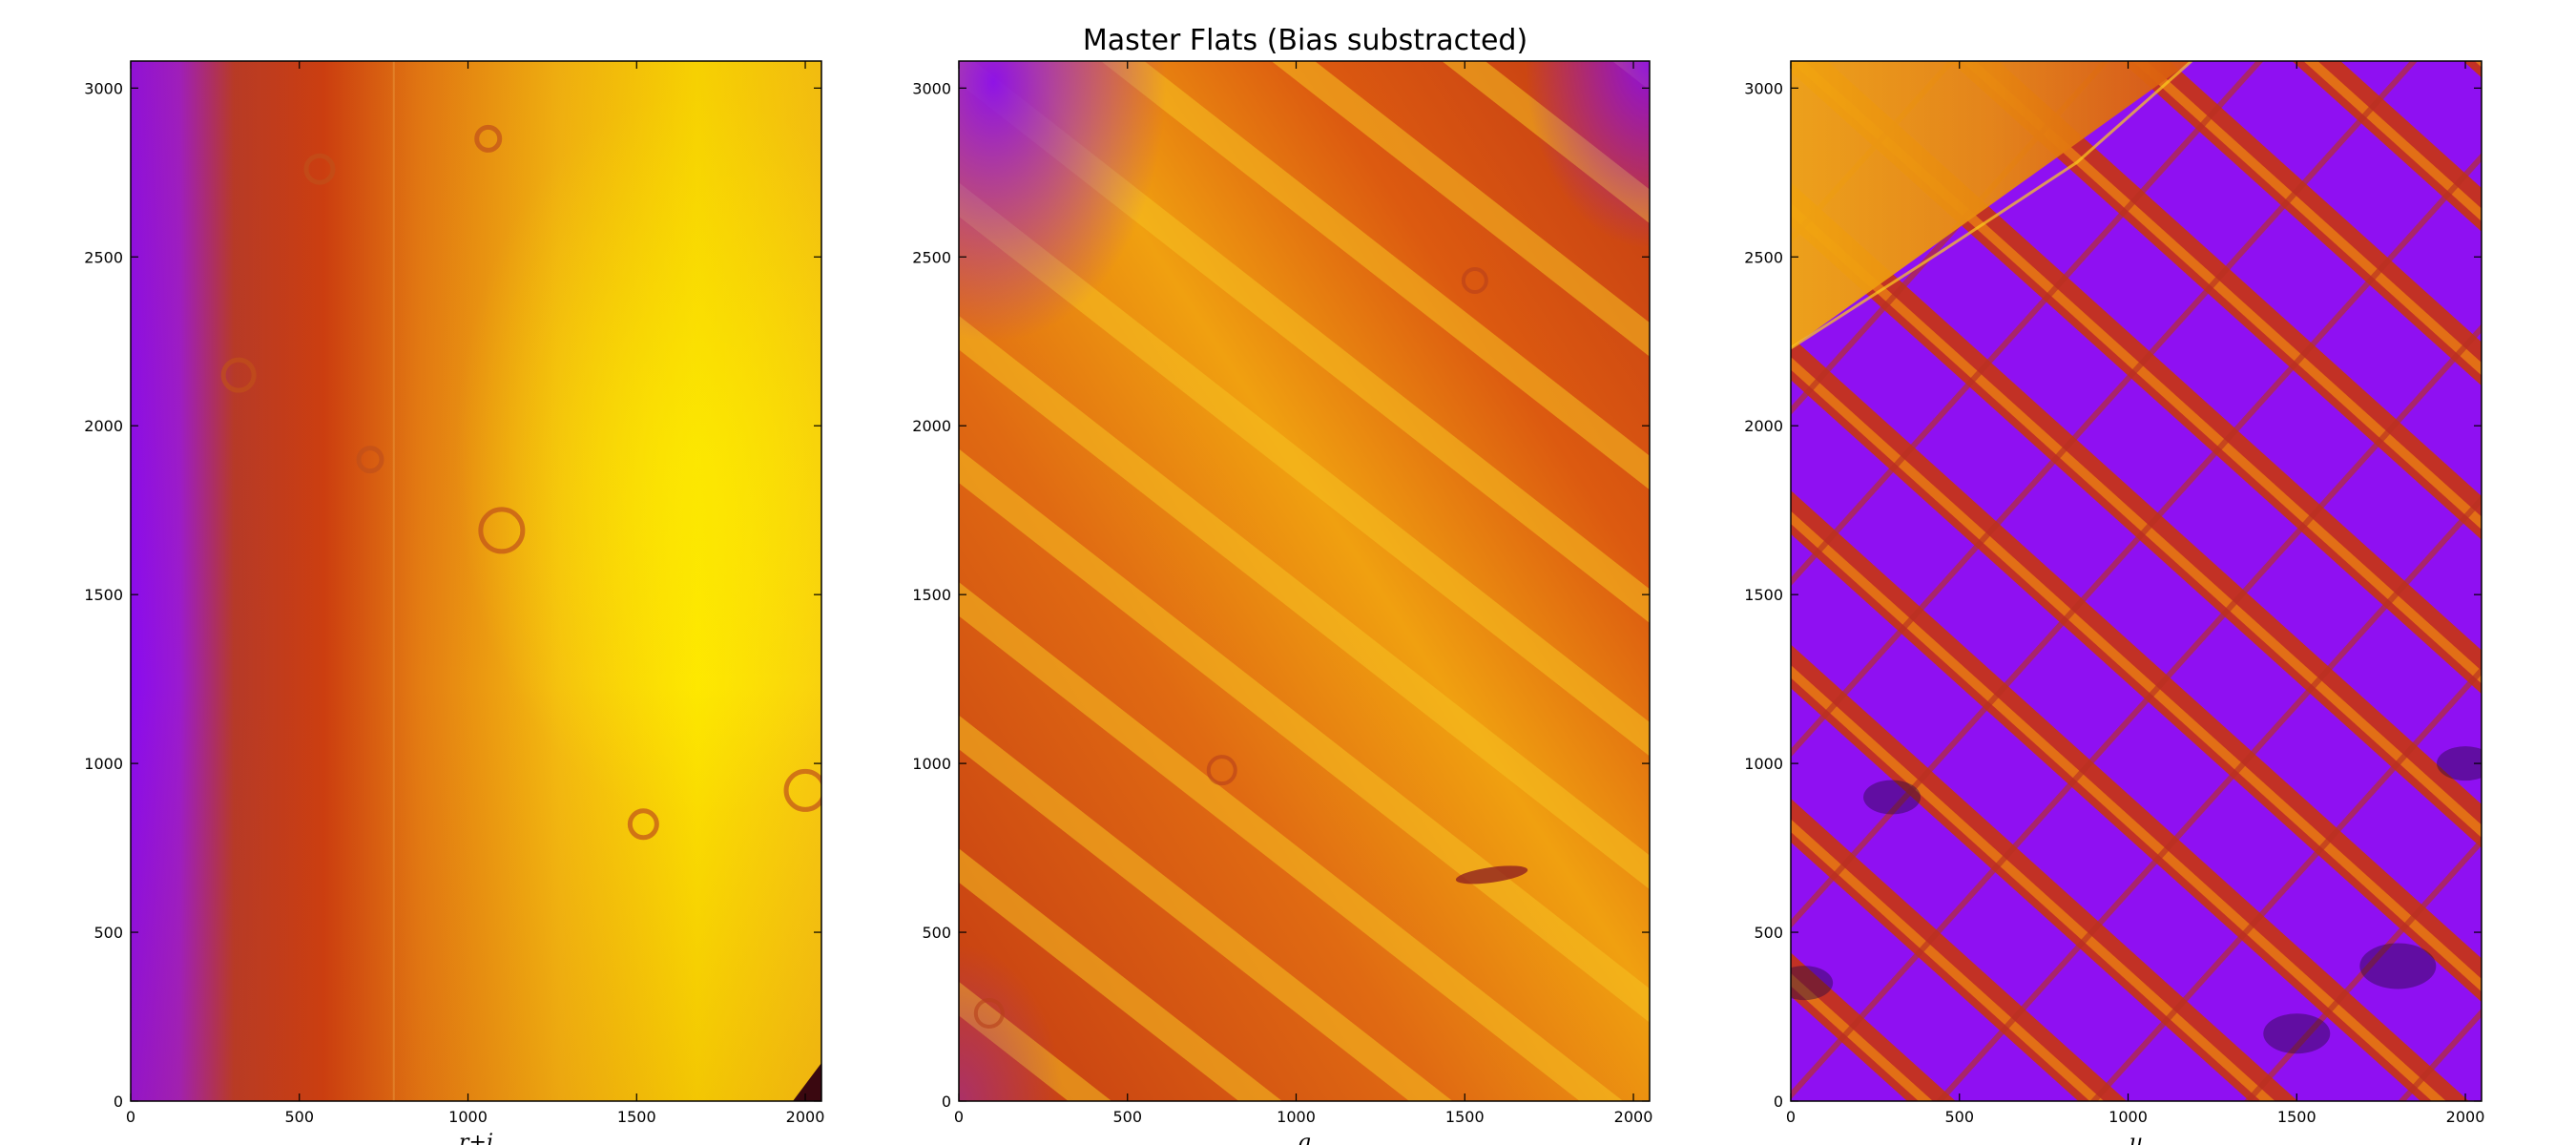 This screenshot has height=1145, width=2576. What do you see at coordinates (1491, 875) in the screenshot?
I see `smudge` at bounding box center [1491, 875].